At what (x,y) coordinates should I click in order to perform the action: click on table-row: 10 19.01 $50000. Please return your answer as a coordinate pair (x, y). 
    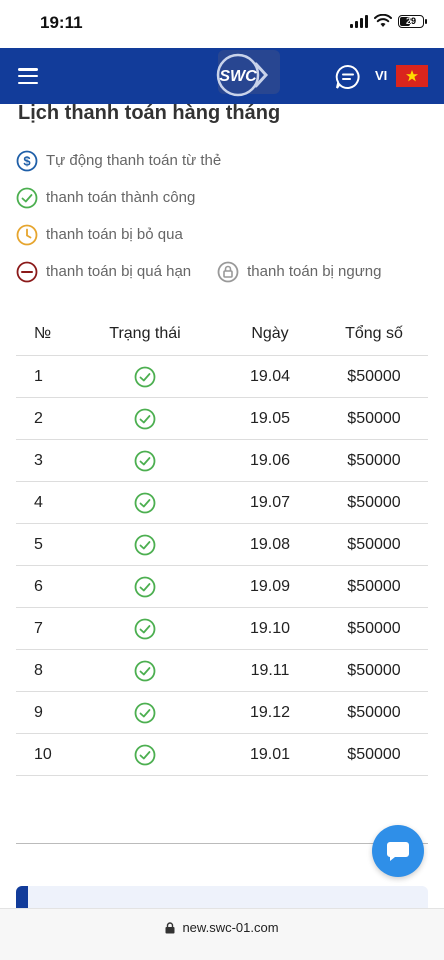
    Looking at the image, I should click on (222, 755).